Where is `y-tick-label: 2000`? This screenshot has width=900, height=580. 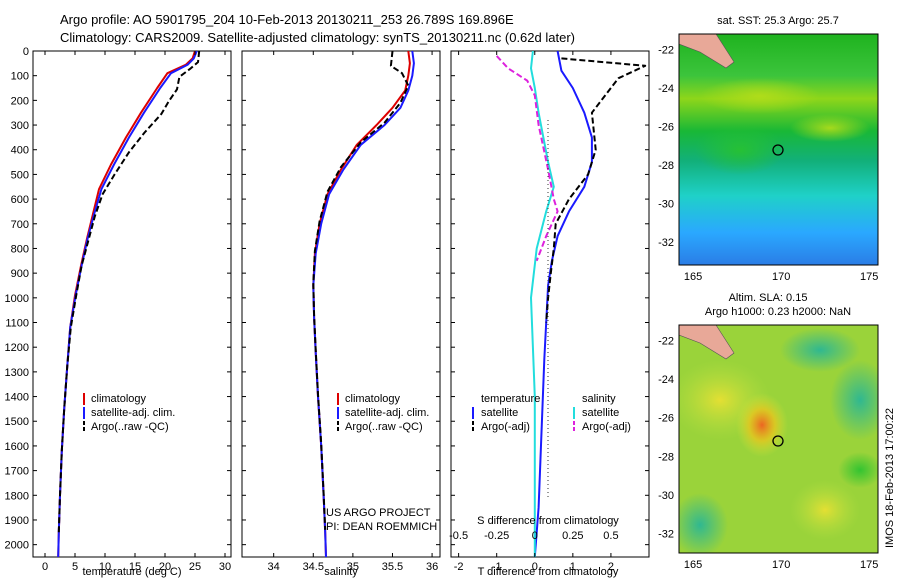 y-tick-label: 2000 is located at coordinates (17, 546).